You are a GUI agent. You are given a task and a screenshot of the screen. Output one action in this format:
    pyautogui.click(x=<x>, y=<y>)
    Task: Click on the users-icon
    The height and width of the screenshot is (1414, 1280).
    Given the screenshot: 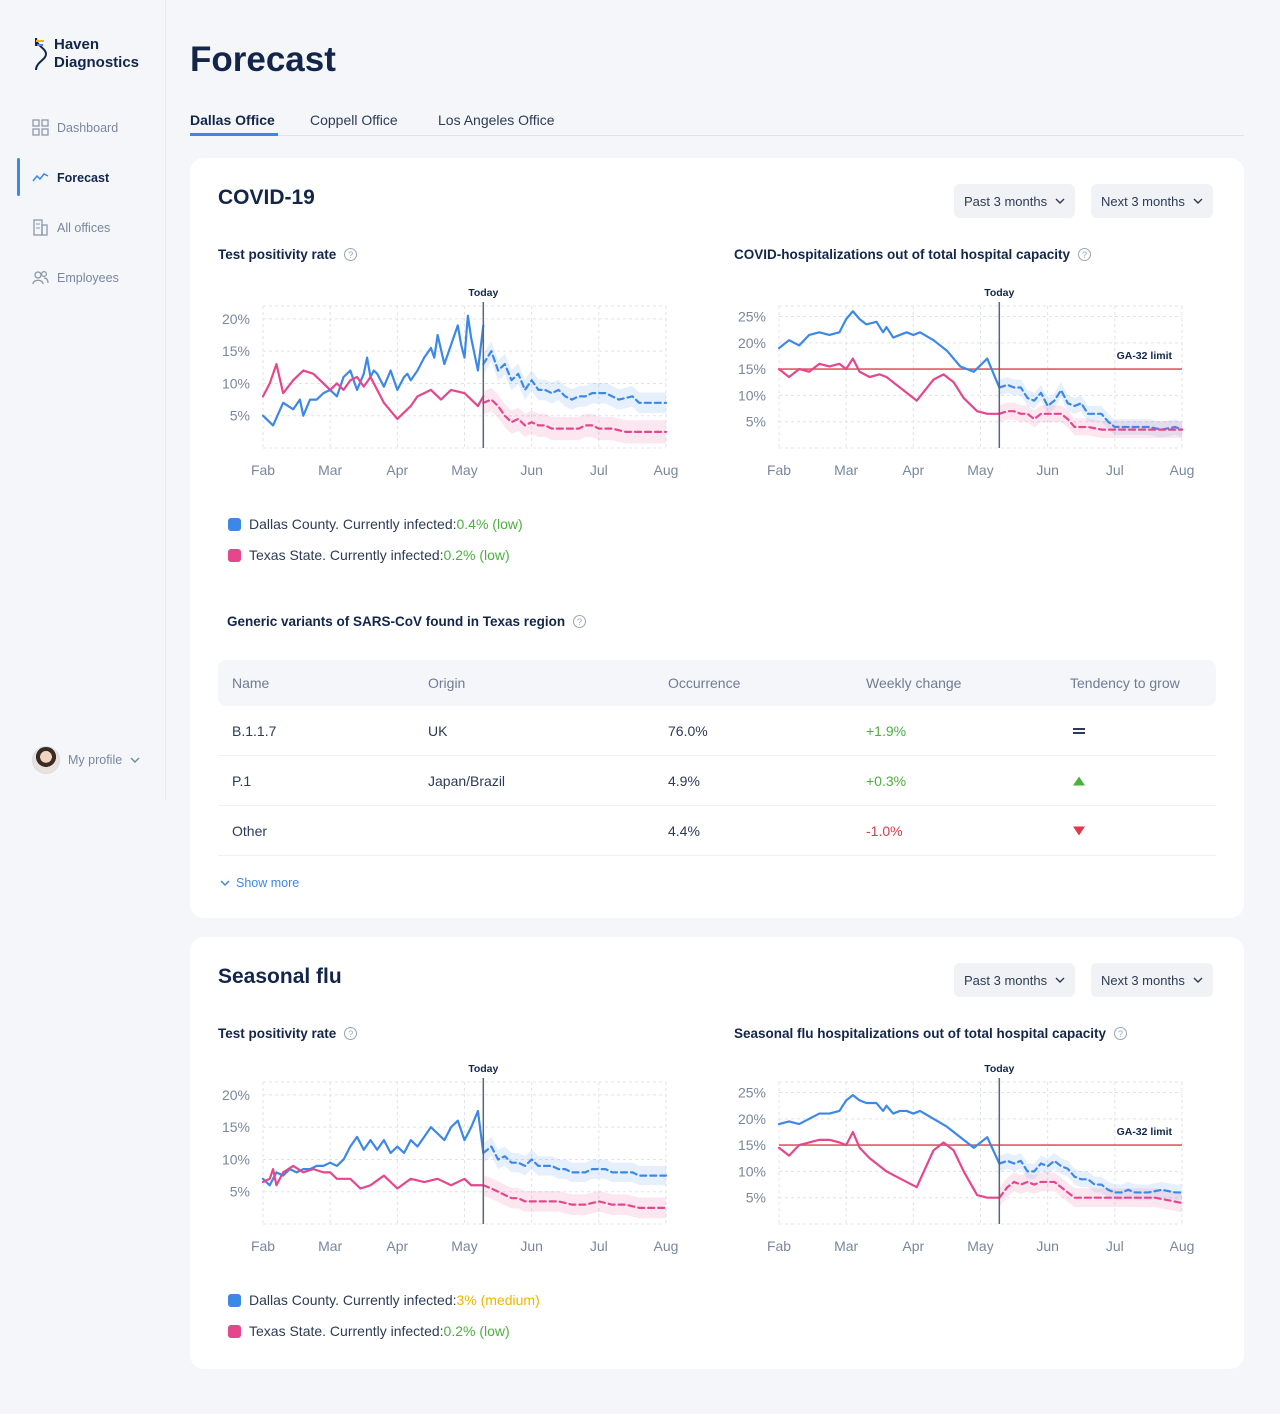 What is the action you would take?
    pyautogui.click(x=40, y=277)
    